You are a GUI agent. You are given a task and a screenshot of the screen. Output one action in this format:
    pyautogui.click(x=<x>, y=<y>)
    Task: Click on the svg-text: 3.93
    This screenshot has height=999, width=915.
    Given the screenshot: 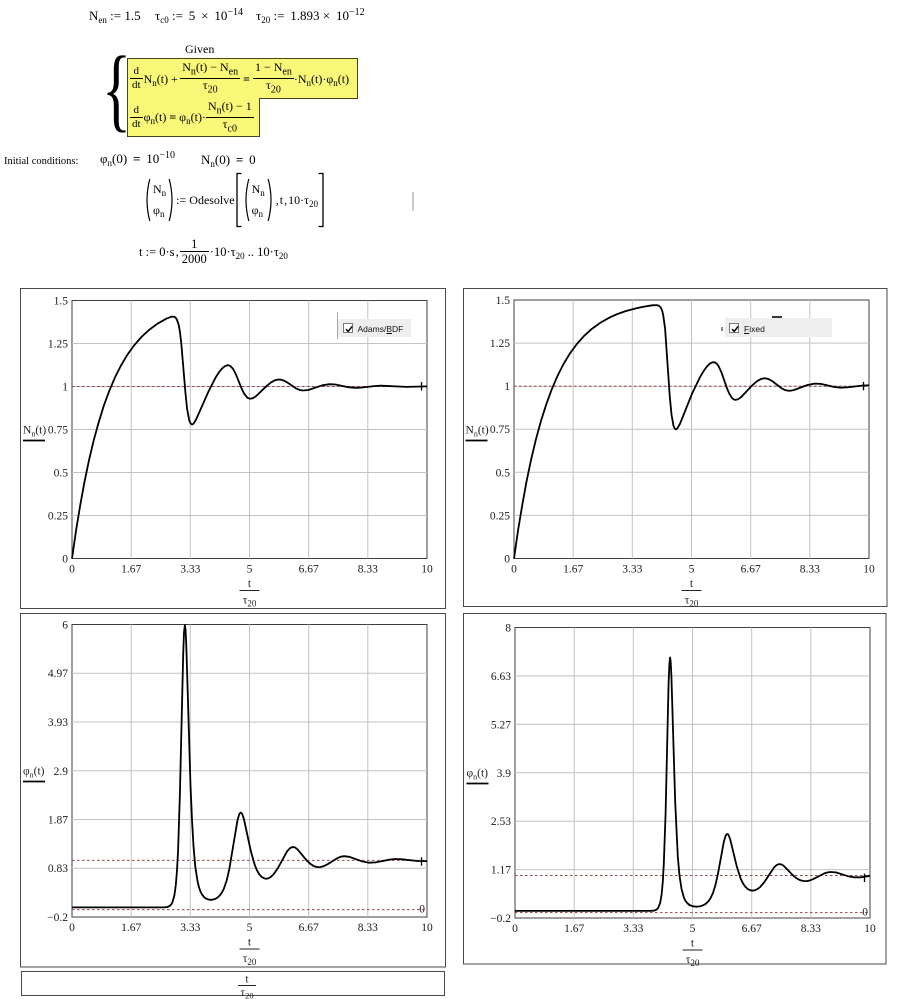 What is the action you would take?
    pyautogui.click(x=58, y=723)
    